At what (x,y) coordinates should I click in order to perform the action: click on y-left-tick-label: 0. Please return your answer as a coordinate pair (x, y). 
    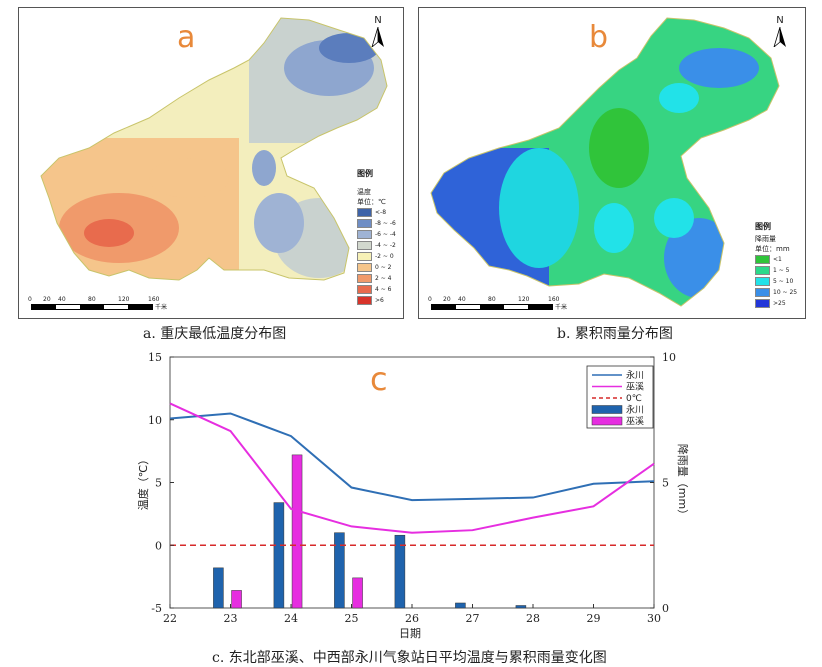
    Looking at the image, I should click on (158, 545).